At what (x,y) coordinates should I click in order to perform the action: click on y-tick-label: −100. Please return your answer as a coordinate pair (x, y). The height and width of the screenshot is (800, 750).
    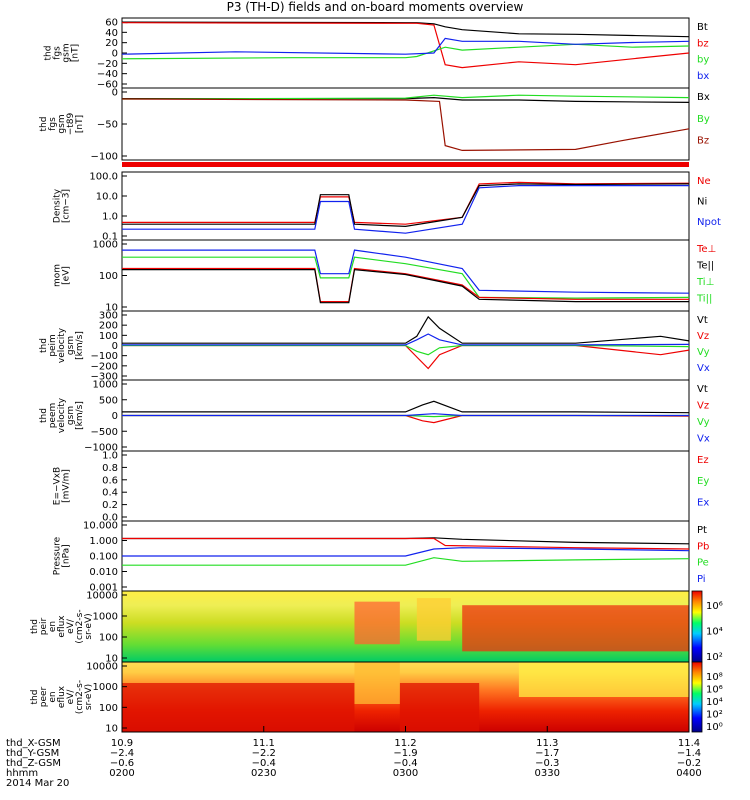
    Looking at the image, I should click on (104, 157).